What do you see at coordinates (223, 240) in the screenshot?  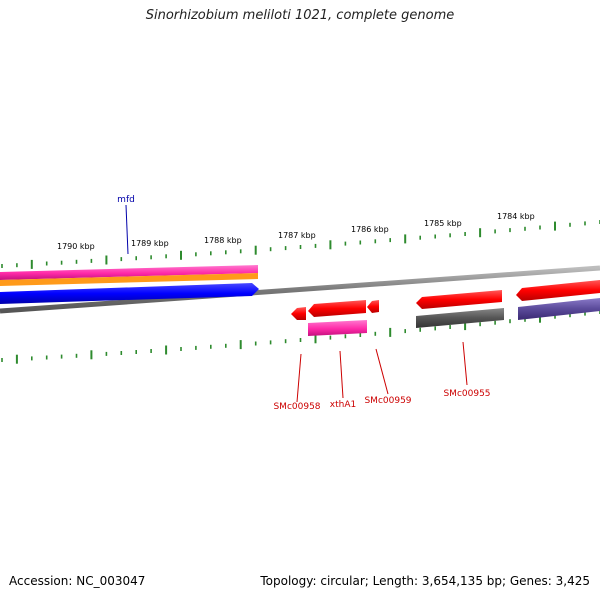 I see `scale-label-1788: 1788 kbp` at bounding box center [223, 240].